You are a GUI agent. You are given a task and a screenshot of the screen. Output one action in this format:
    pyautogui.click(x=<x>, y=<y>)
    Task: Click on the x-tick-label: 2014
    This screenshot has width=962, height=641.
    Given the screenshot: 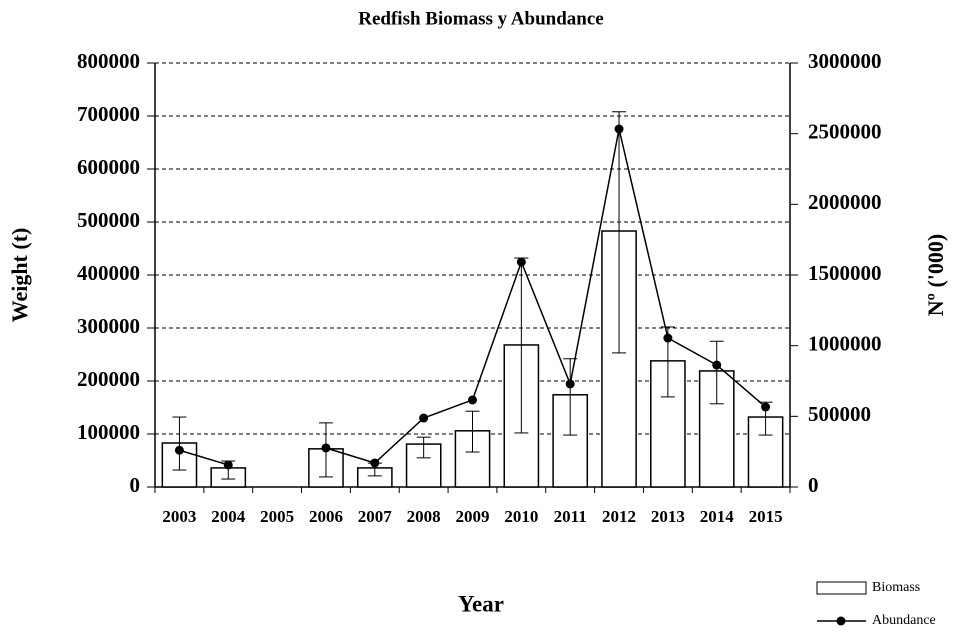 What is the action you would take?
    pyautogui.click(x=717, y=516)
    